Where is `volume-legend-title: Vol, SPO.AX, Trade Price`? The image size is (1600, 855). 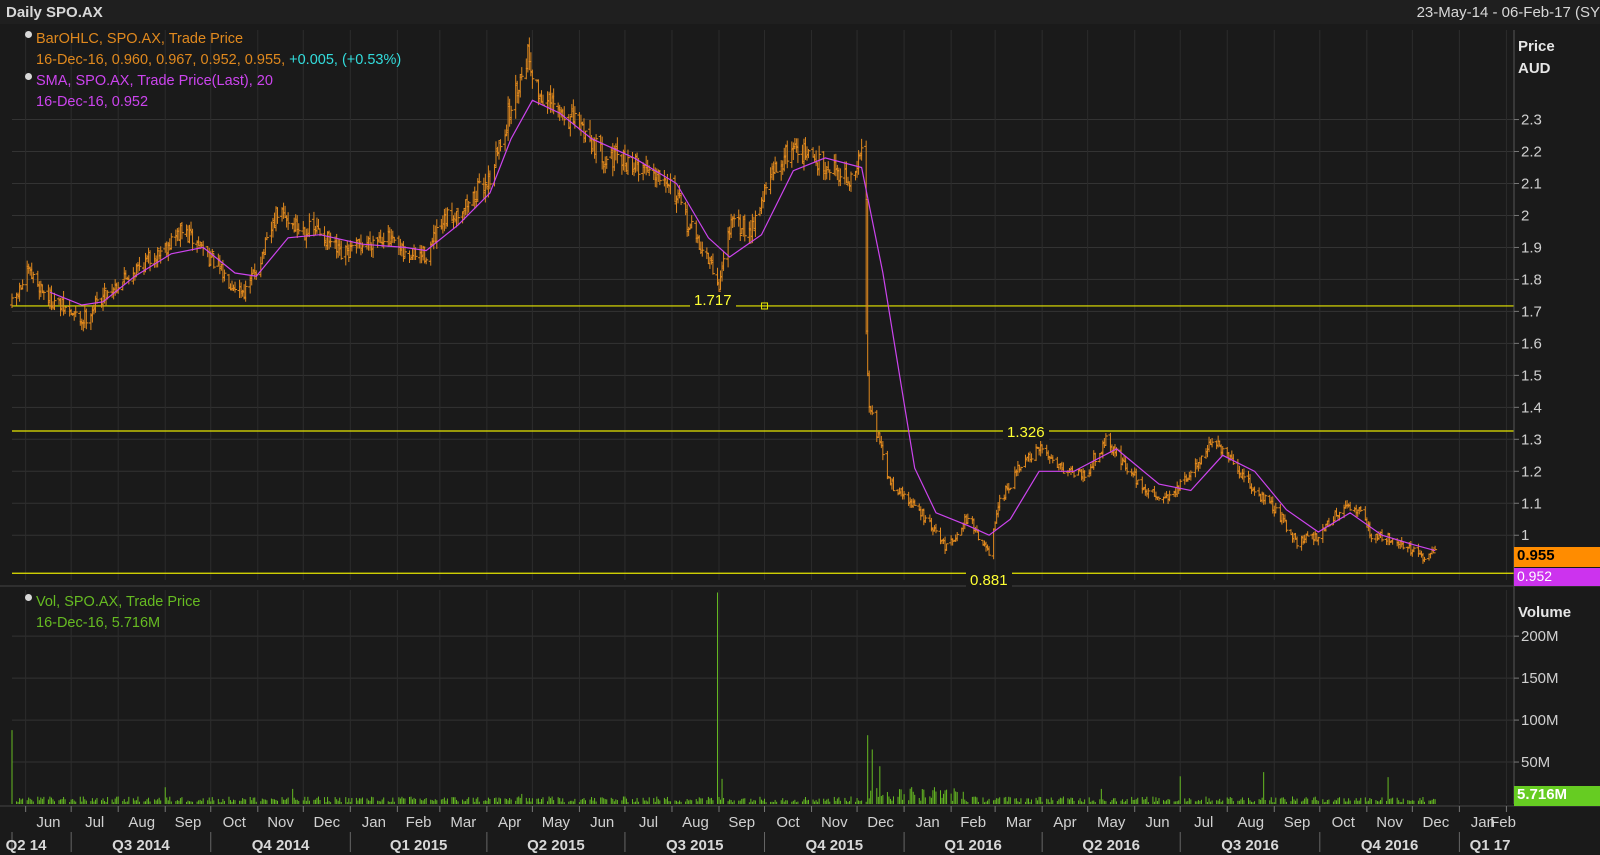
volume-legend-title: Vol, SPO.AX, Trade Price is located at coordinates (112, 602).